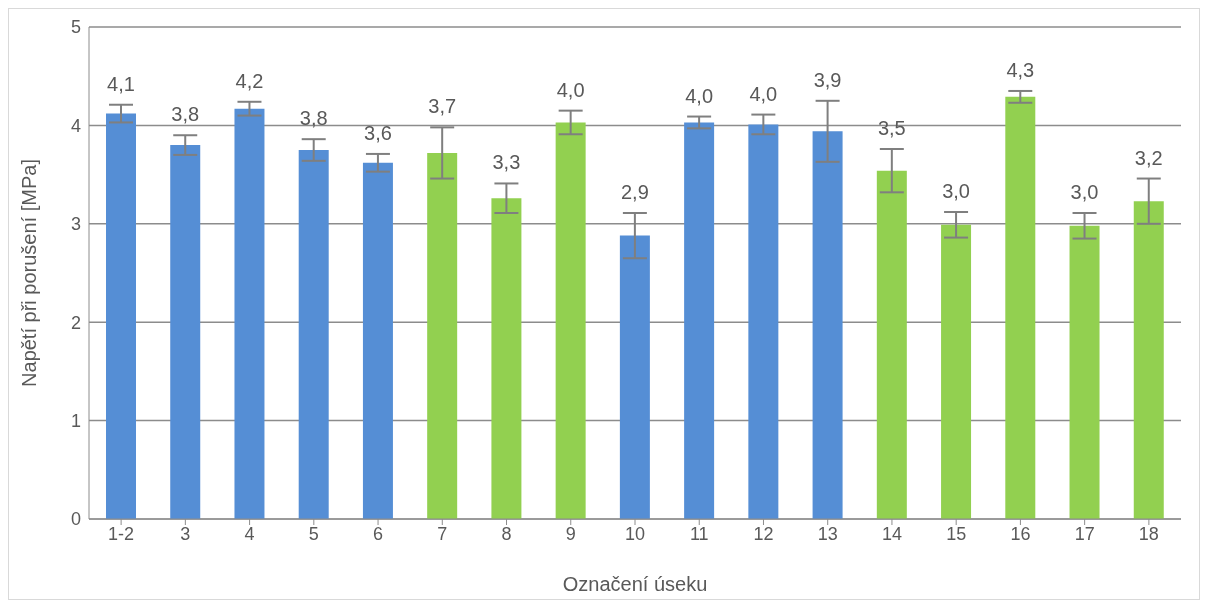 The height and width of the screenshot is (608, 1208). I want to click on x-tick-label: 7, so click(442, 533).